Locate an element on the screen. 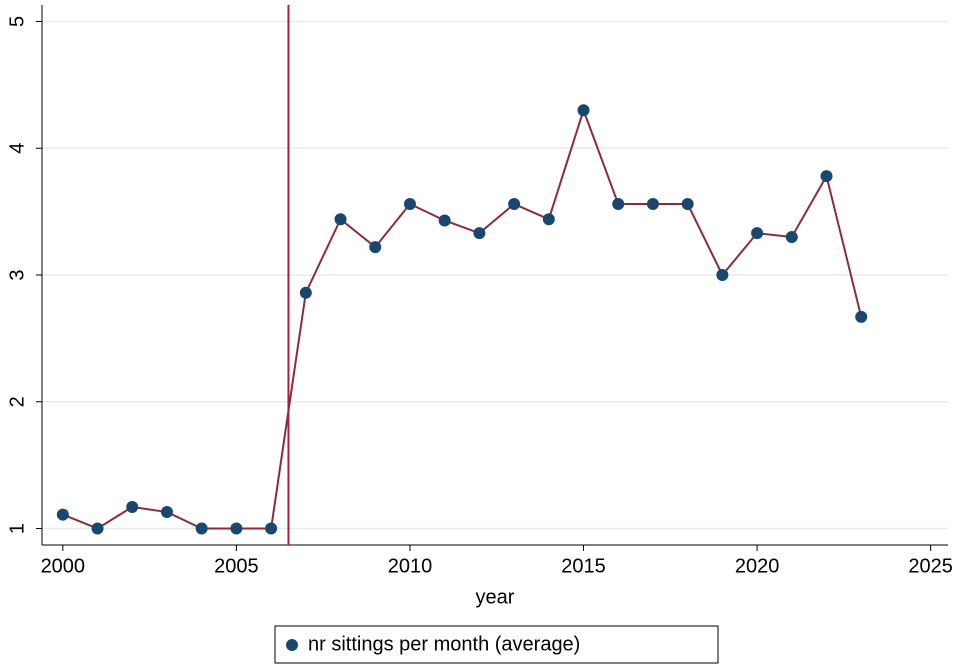 The image size is (959, 671). x-tick-label: 2010 is located at coordinates (410, 566).